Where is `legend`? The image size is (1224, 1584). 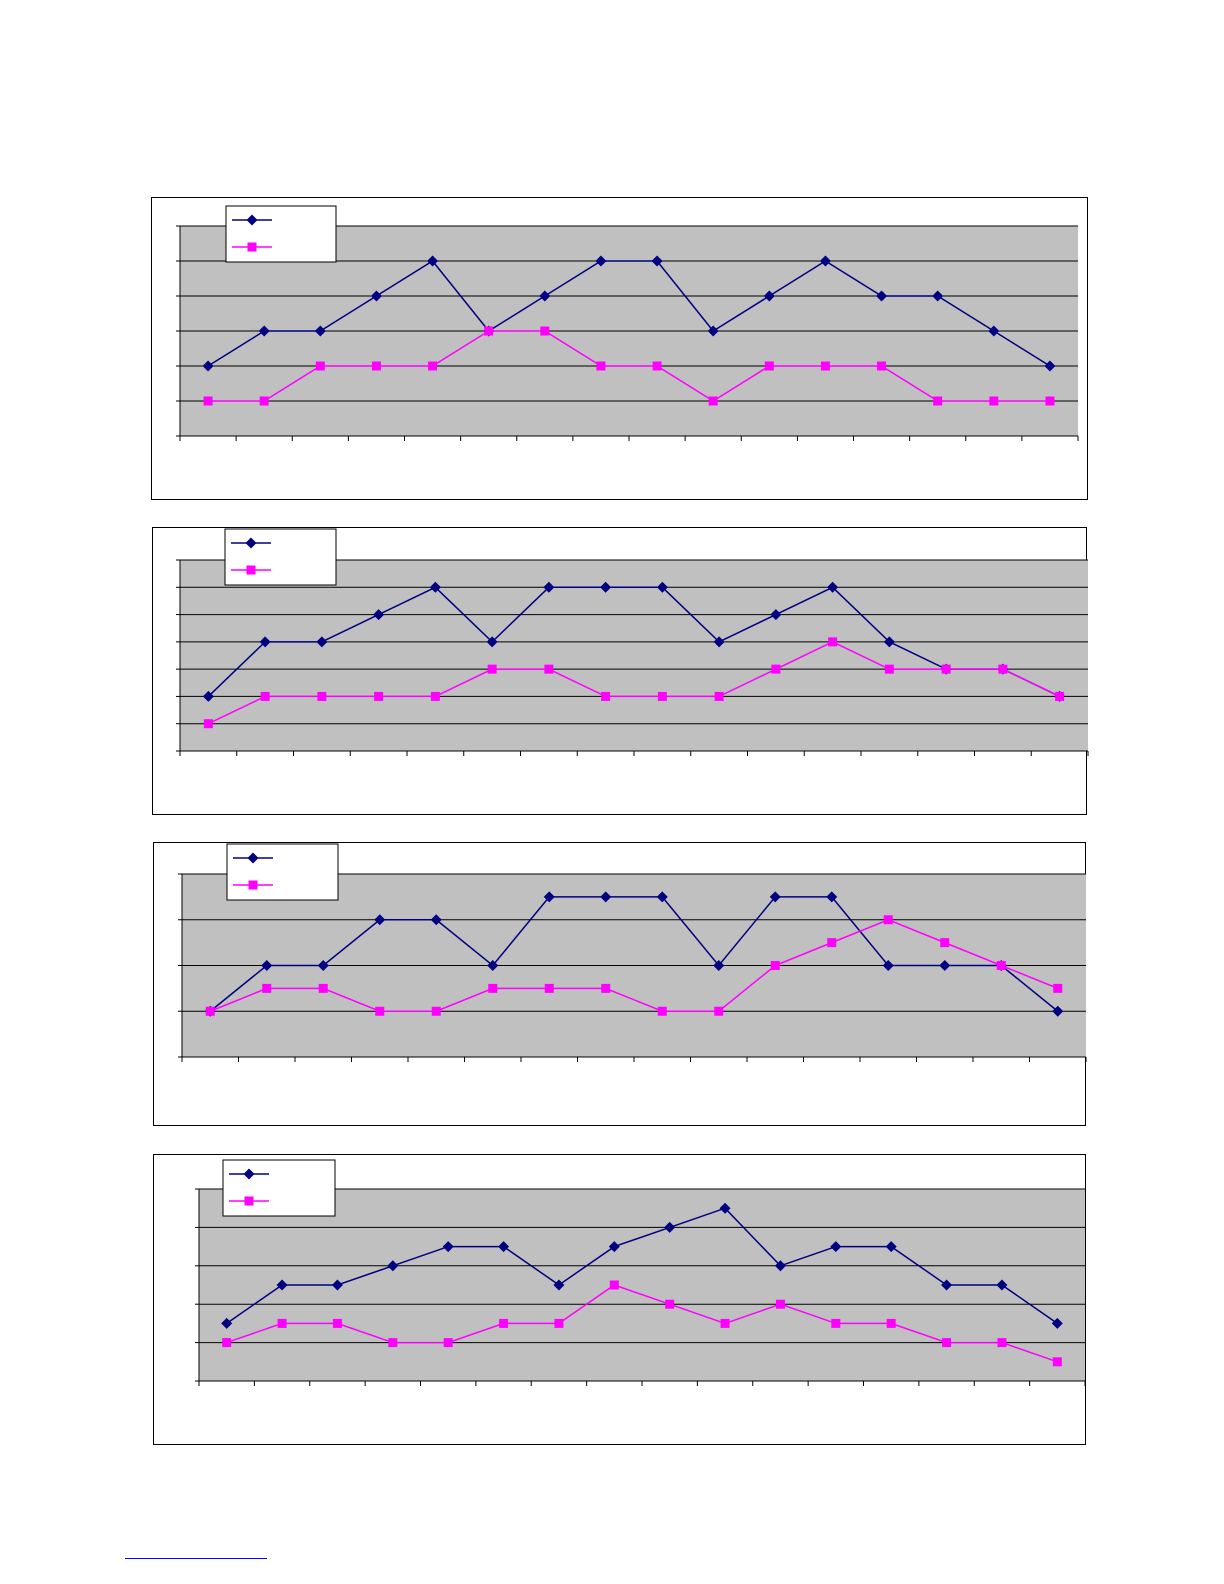 legend is located at coordinates (281, 234).